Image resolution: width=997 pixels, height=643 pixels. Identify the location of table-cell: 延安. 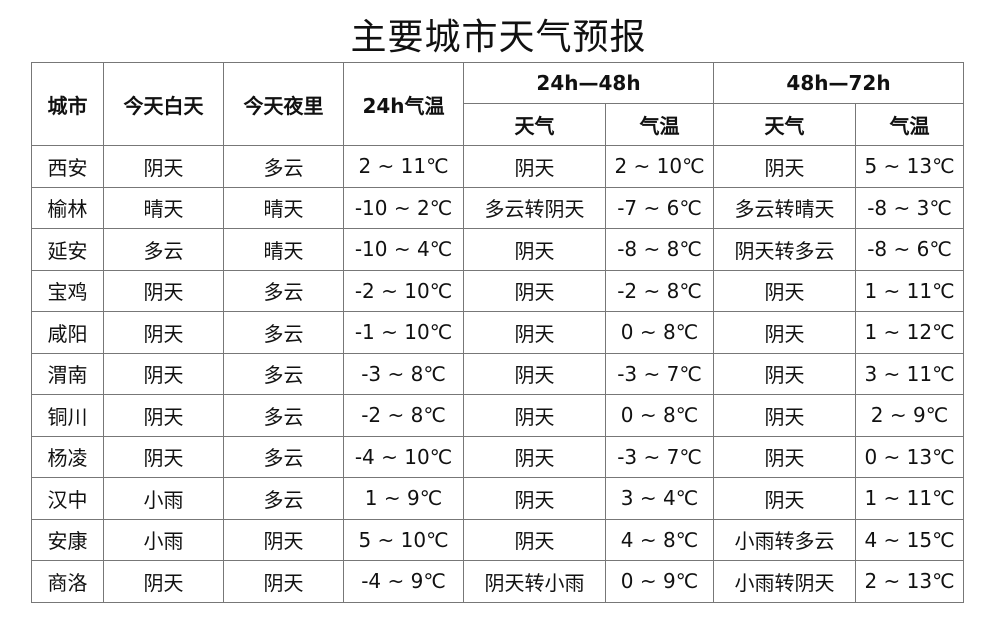
(67, 249).